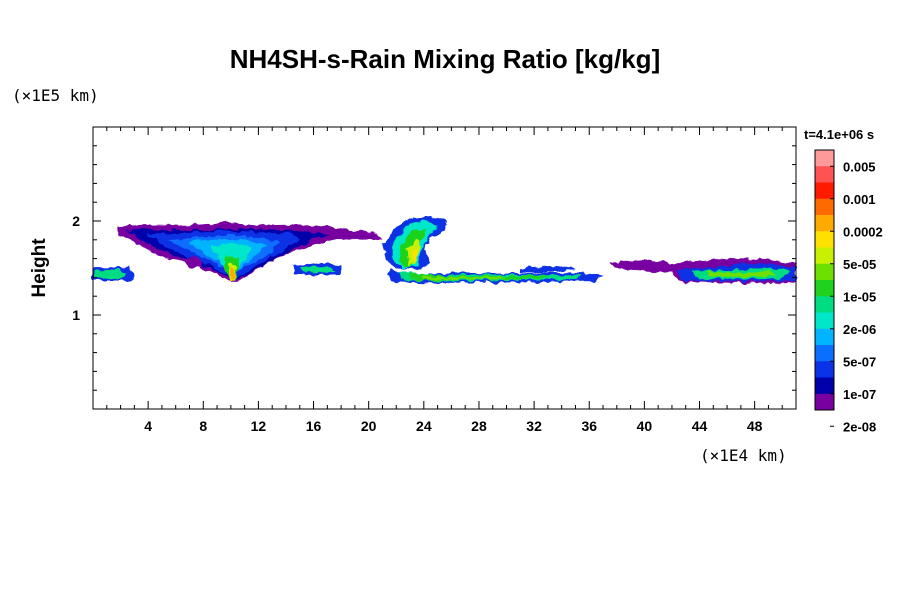 This screenshot has width=900, height=600. I want to click on colorbar-label: 0.001, so click(859, 199).